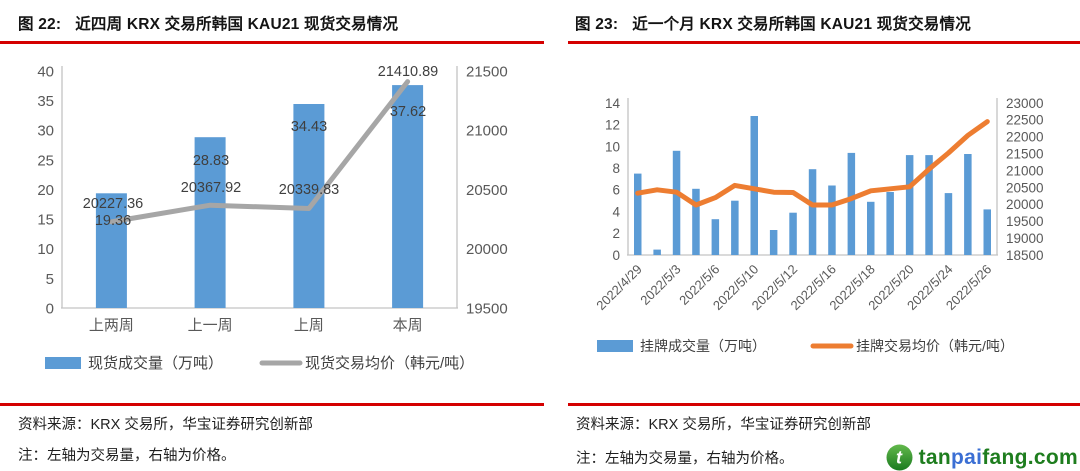 The height and width of the screenshot is (471, 1080). I want to click on svg-text: 37.62, so click(408, 112).